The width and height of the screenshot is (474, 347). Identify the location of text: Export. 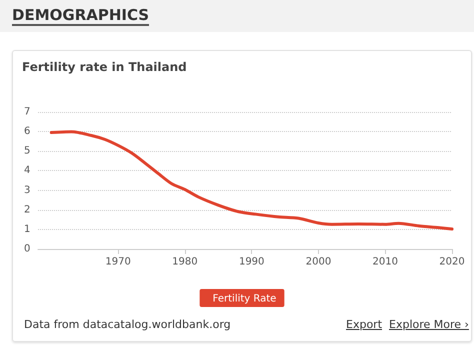
(364, 324).